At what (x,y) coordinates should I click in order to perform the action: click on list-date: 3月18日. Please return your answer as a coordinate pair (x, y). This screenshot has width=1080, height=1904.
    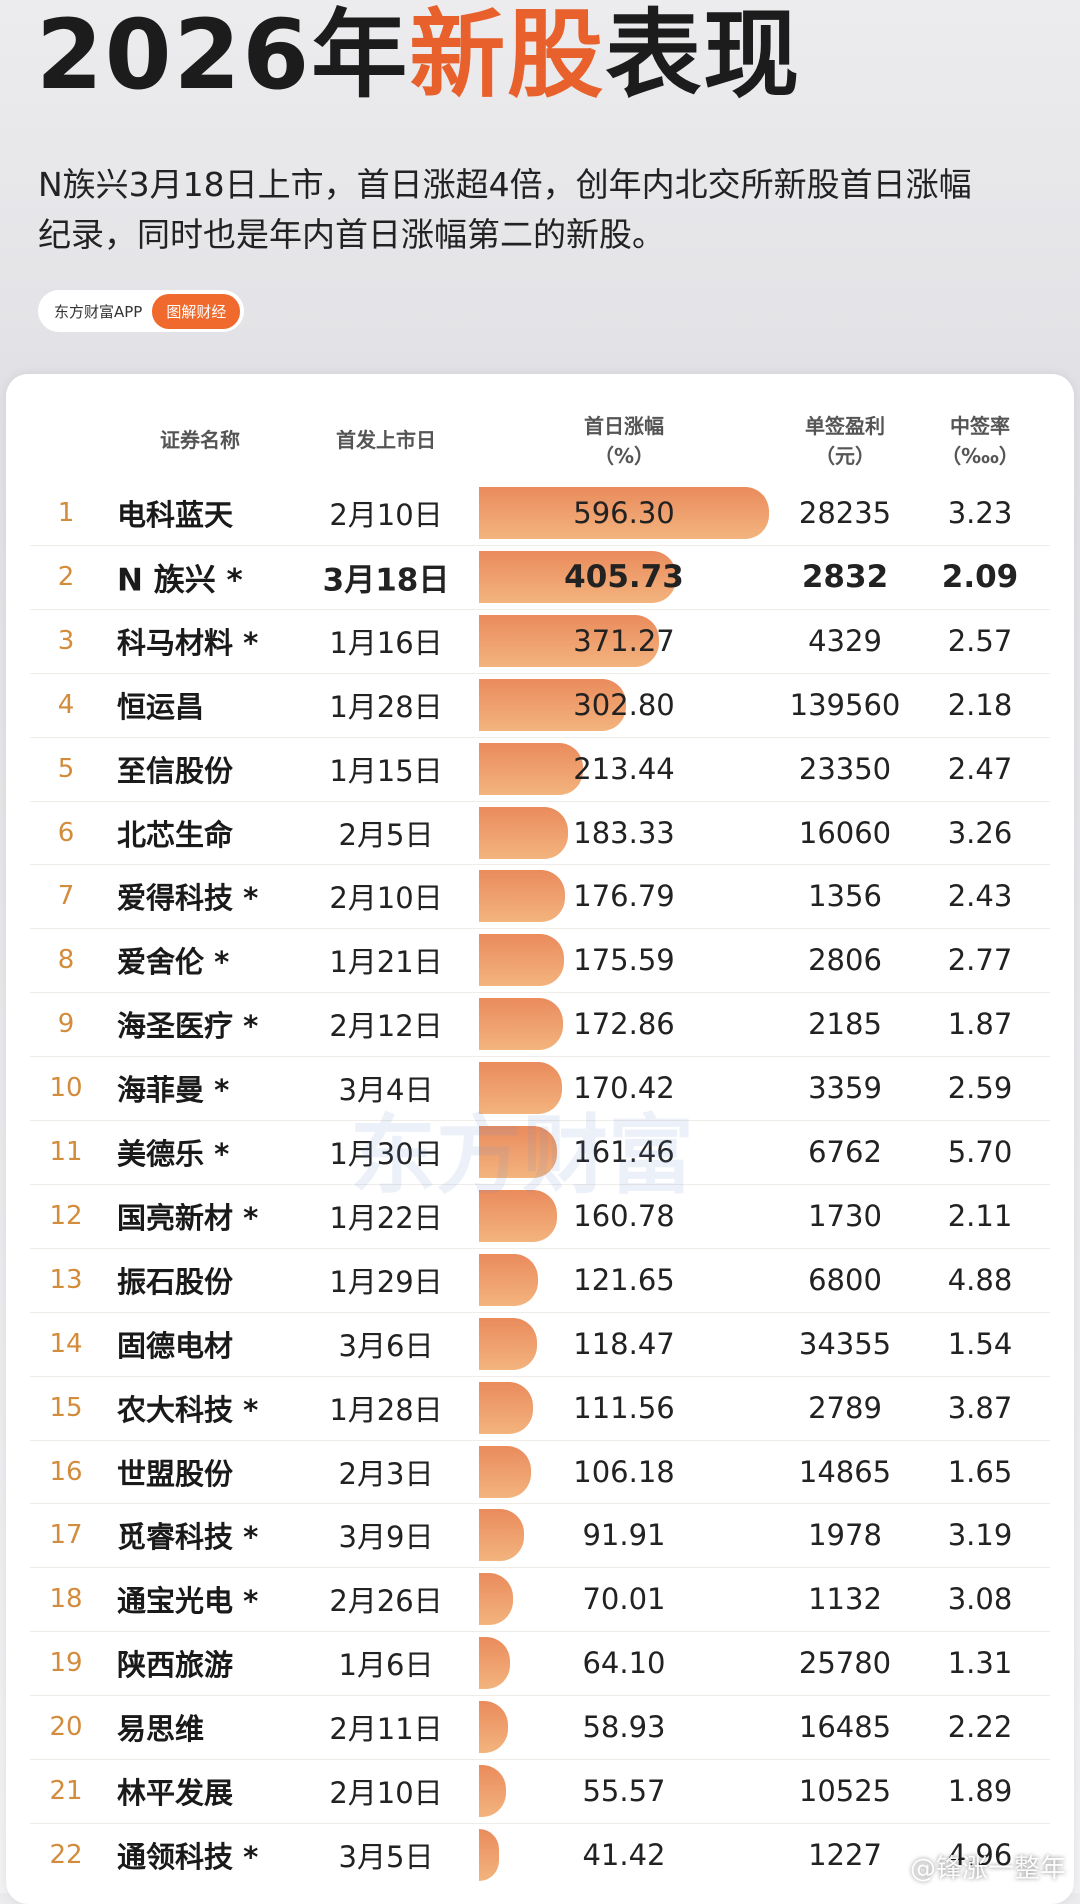
    Looking at the image, I should click on (386, 580).